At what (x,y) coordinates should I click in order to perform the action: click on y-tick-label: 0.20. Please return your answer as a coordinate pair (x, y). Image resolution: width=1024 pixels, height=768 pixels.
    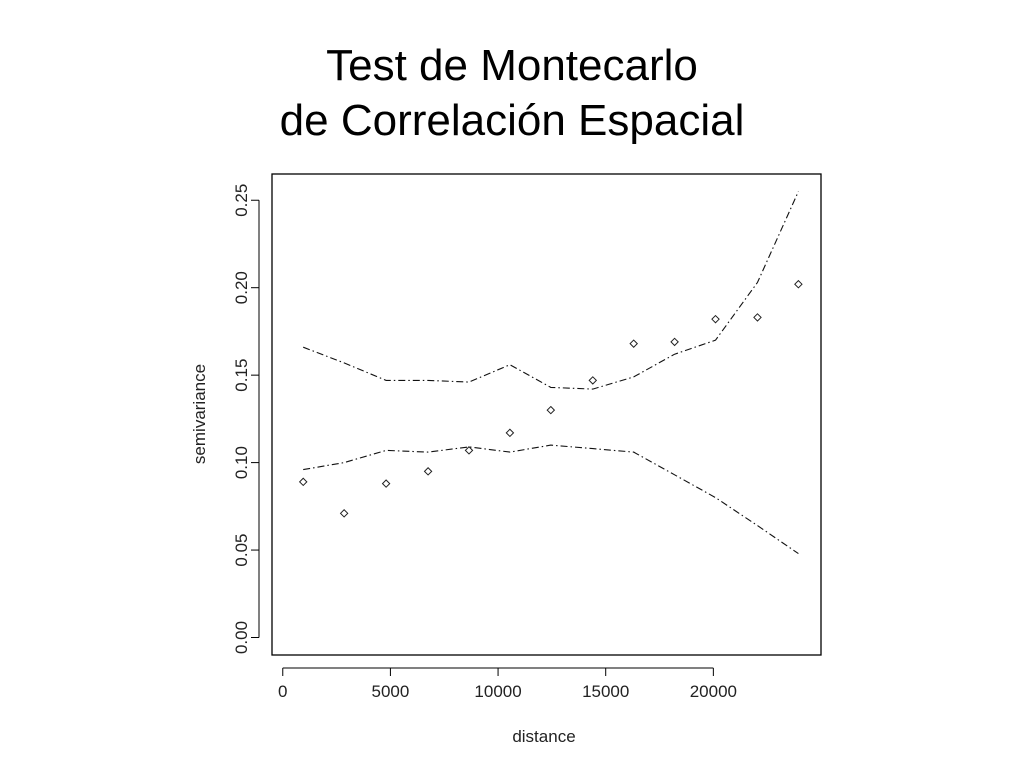
    Looking at the image, I should click on (241, 287).